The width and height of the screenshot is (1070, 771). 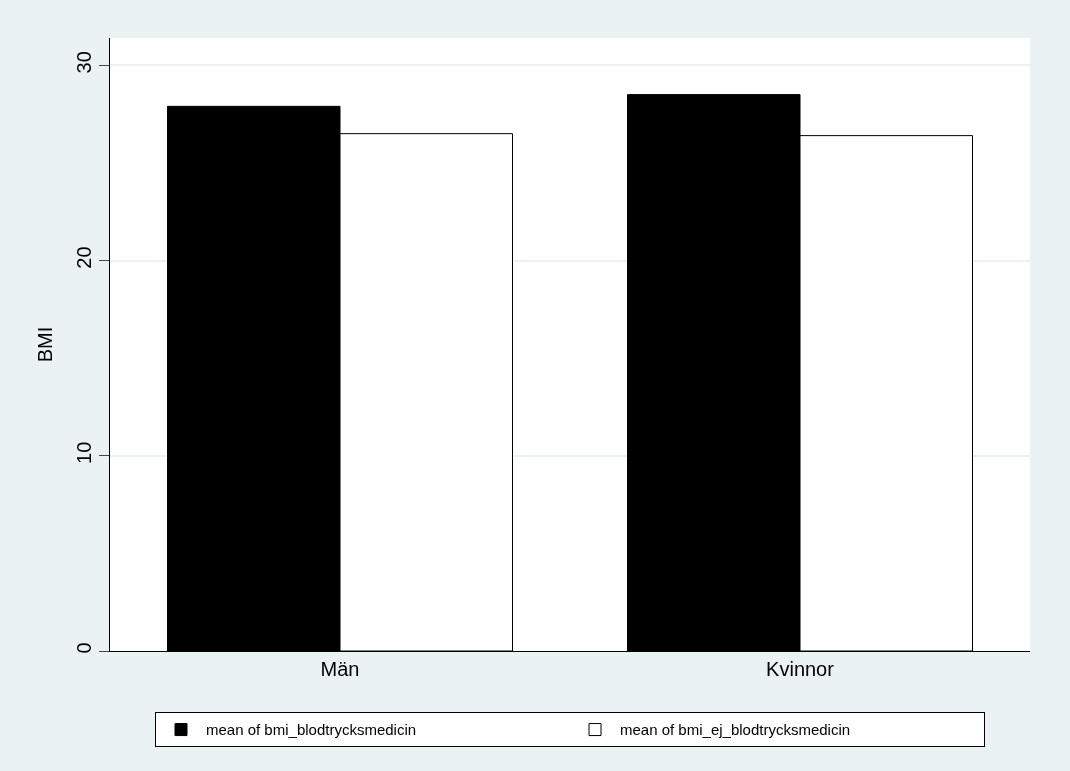 What do you see at coordinates (84, 452) in the screenshot?
I see `y-tick-label: 10` at bounding box center [84, 452].